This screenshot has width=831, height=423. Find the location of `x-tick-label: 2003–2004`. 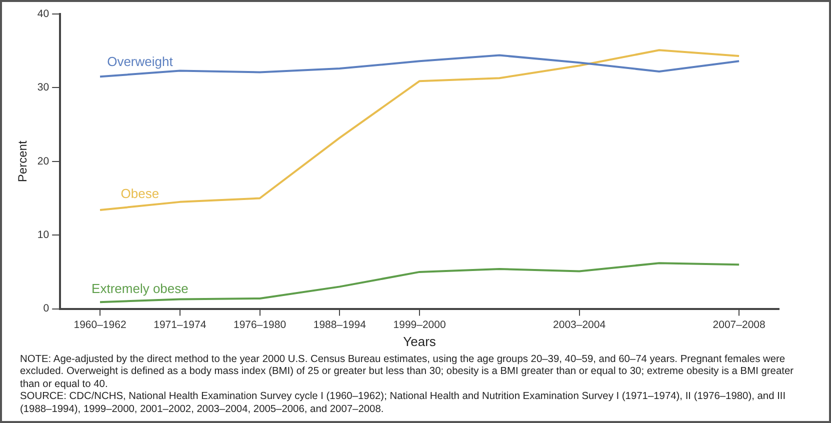

x-tick-label: 2003–2004 is located at coordinates (579, 324).